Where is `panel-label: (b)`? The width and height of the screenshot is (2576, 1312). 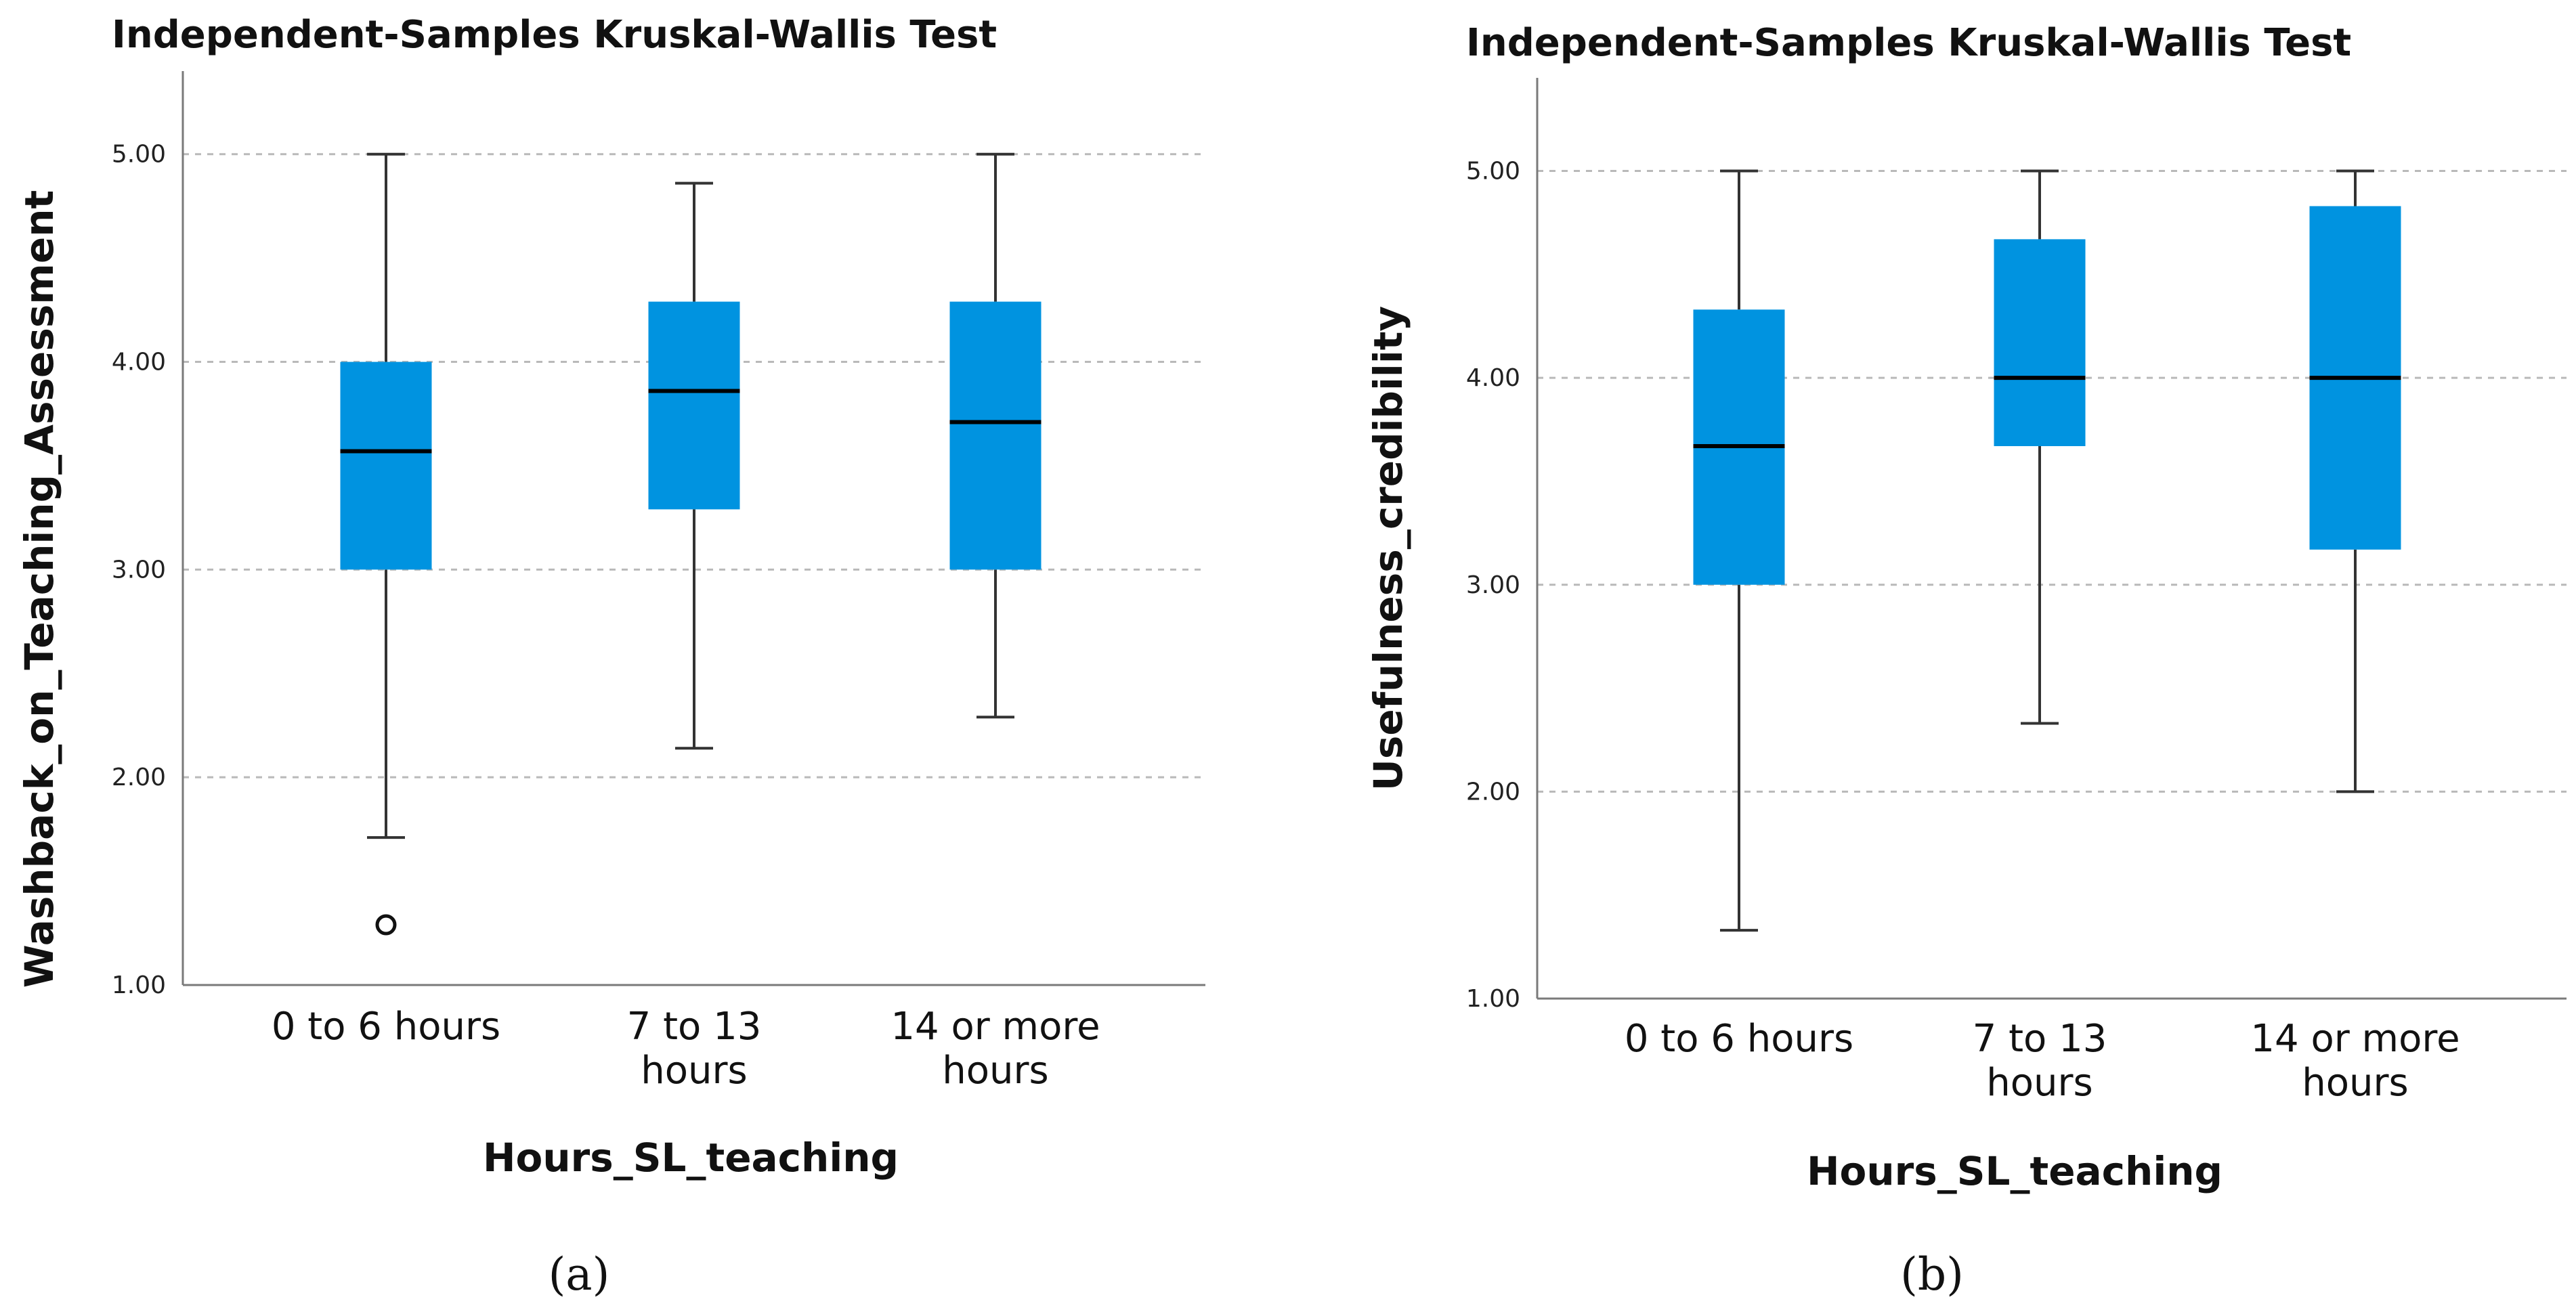 panel-label: (b) is located at coordinates (1932, 1274).